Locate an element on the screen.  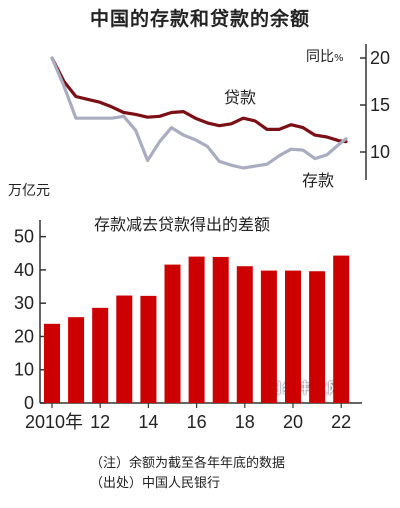
bar-chart-title: 存款减去贷款得出的差额 is located at coordinates (182, 224).